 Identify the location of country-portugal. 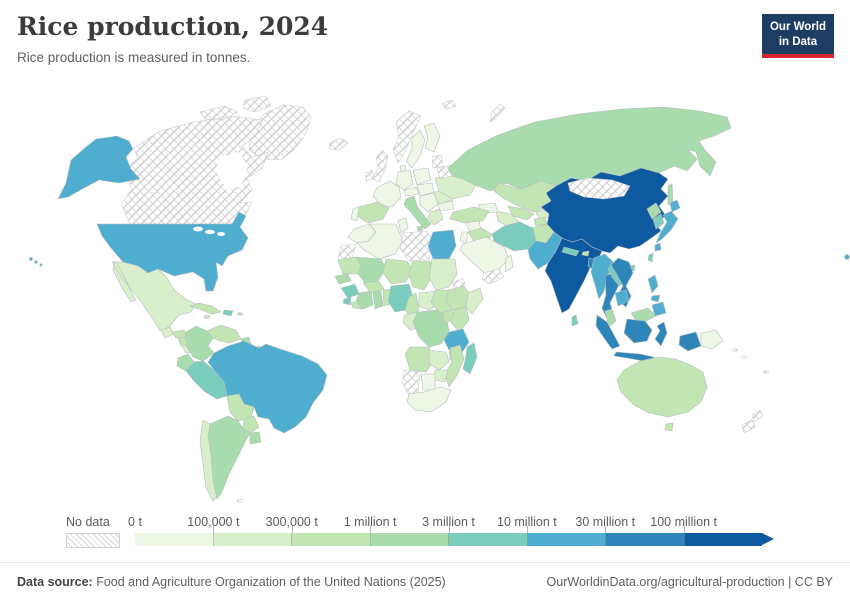
(355, 214).